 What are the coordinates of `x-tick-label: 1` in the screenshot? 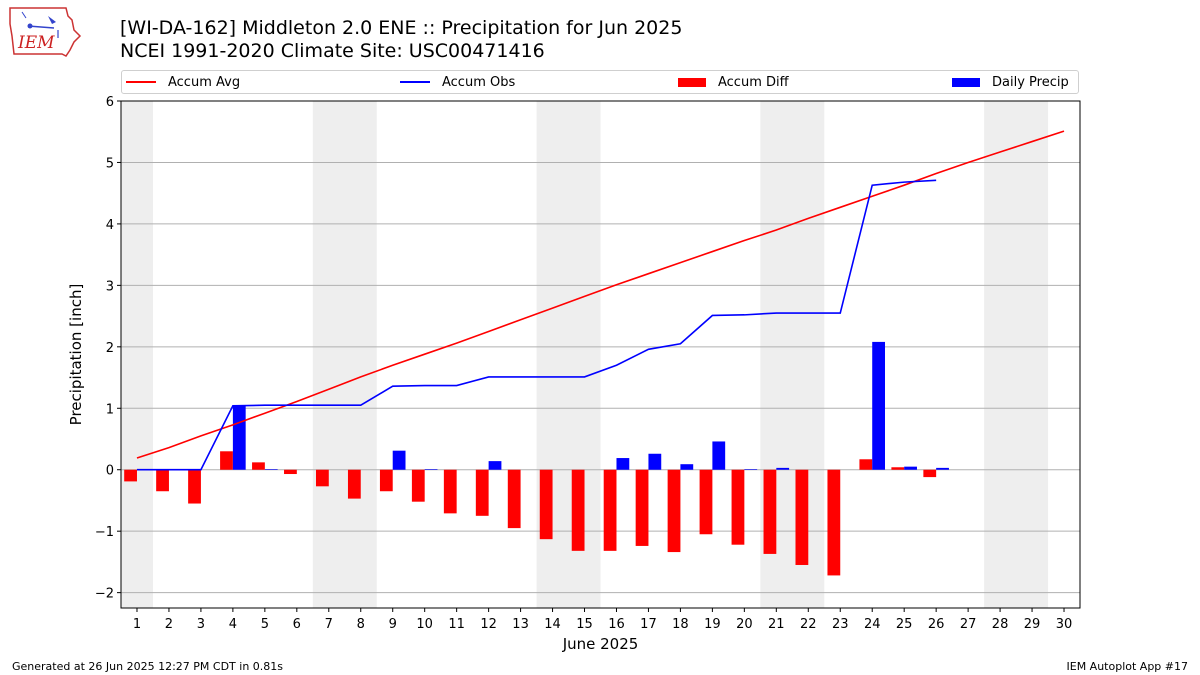 It's located at (137, 624).